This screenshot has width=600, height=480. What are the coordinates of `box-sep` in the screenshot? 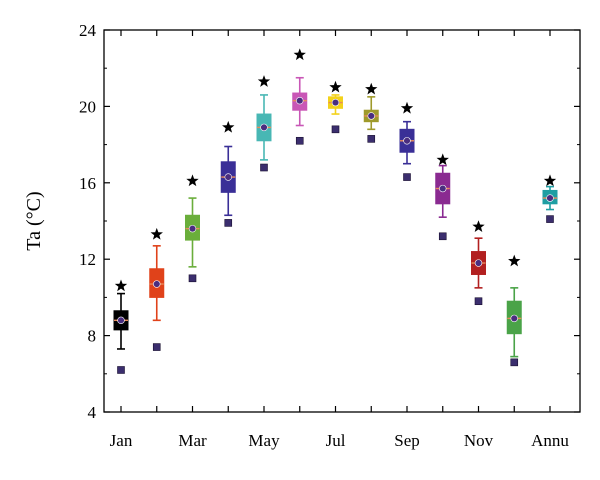 It's located at (407, 141).